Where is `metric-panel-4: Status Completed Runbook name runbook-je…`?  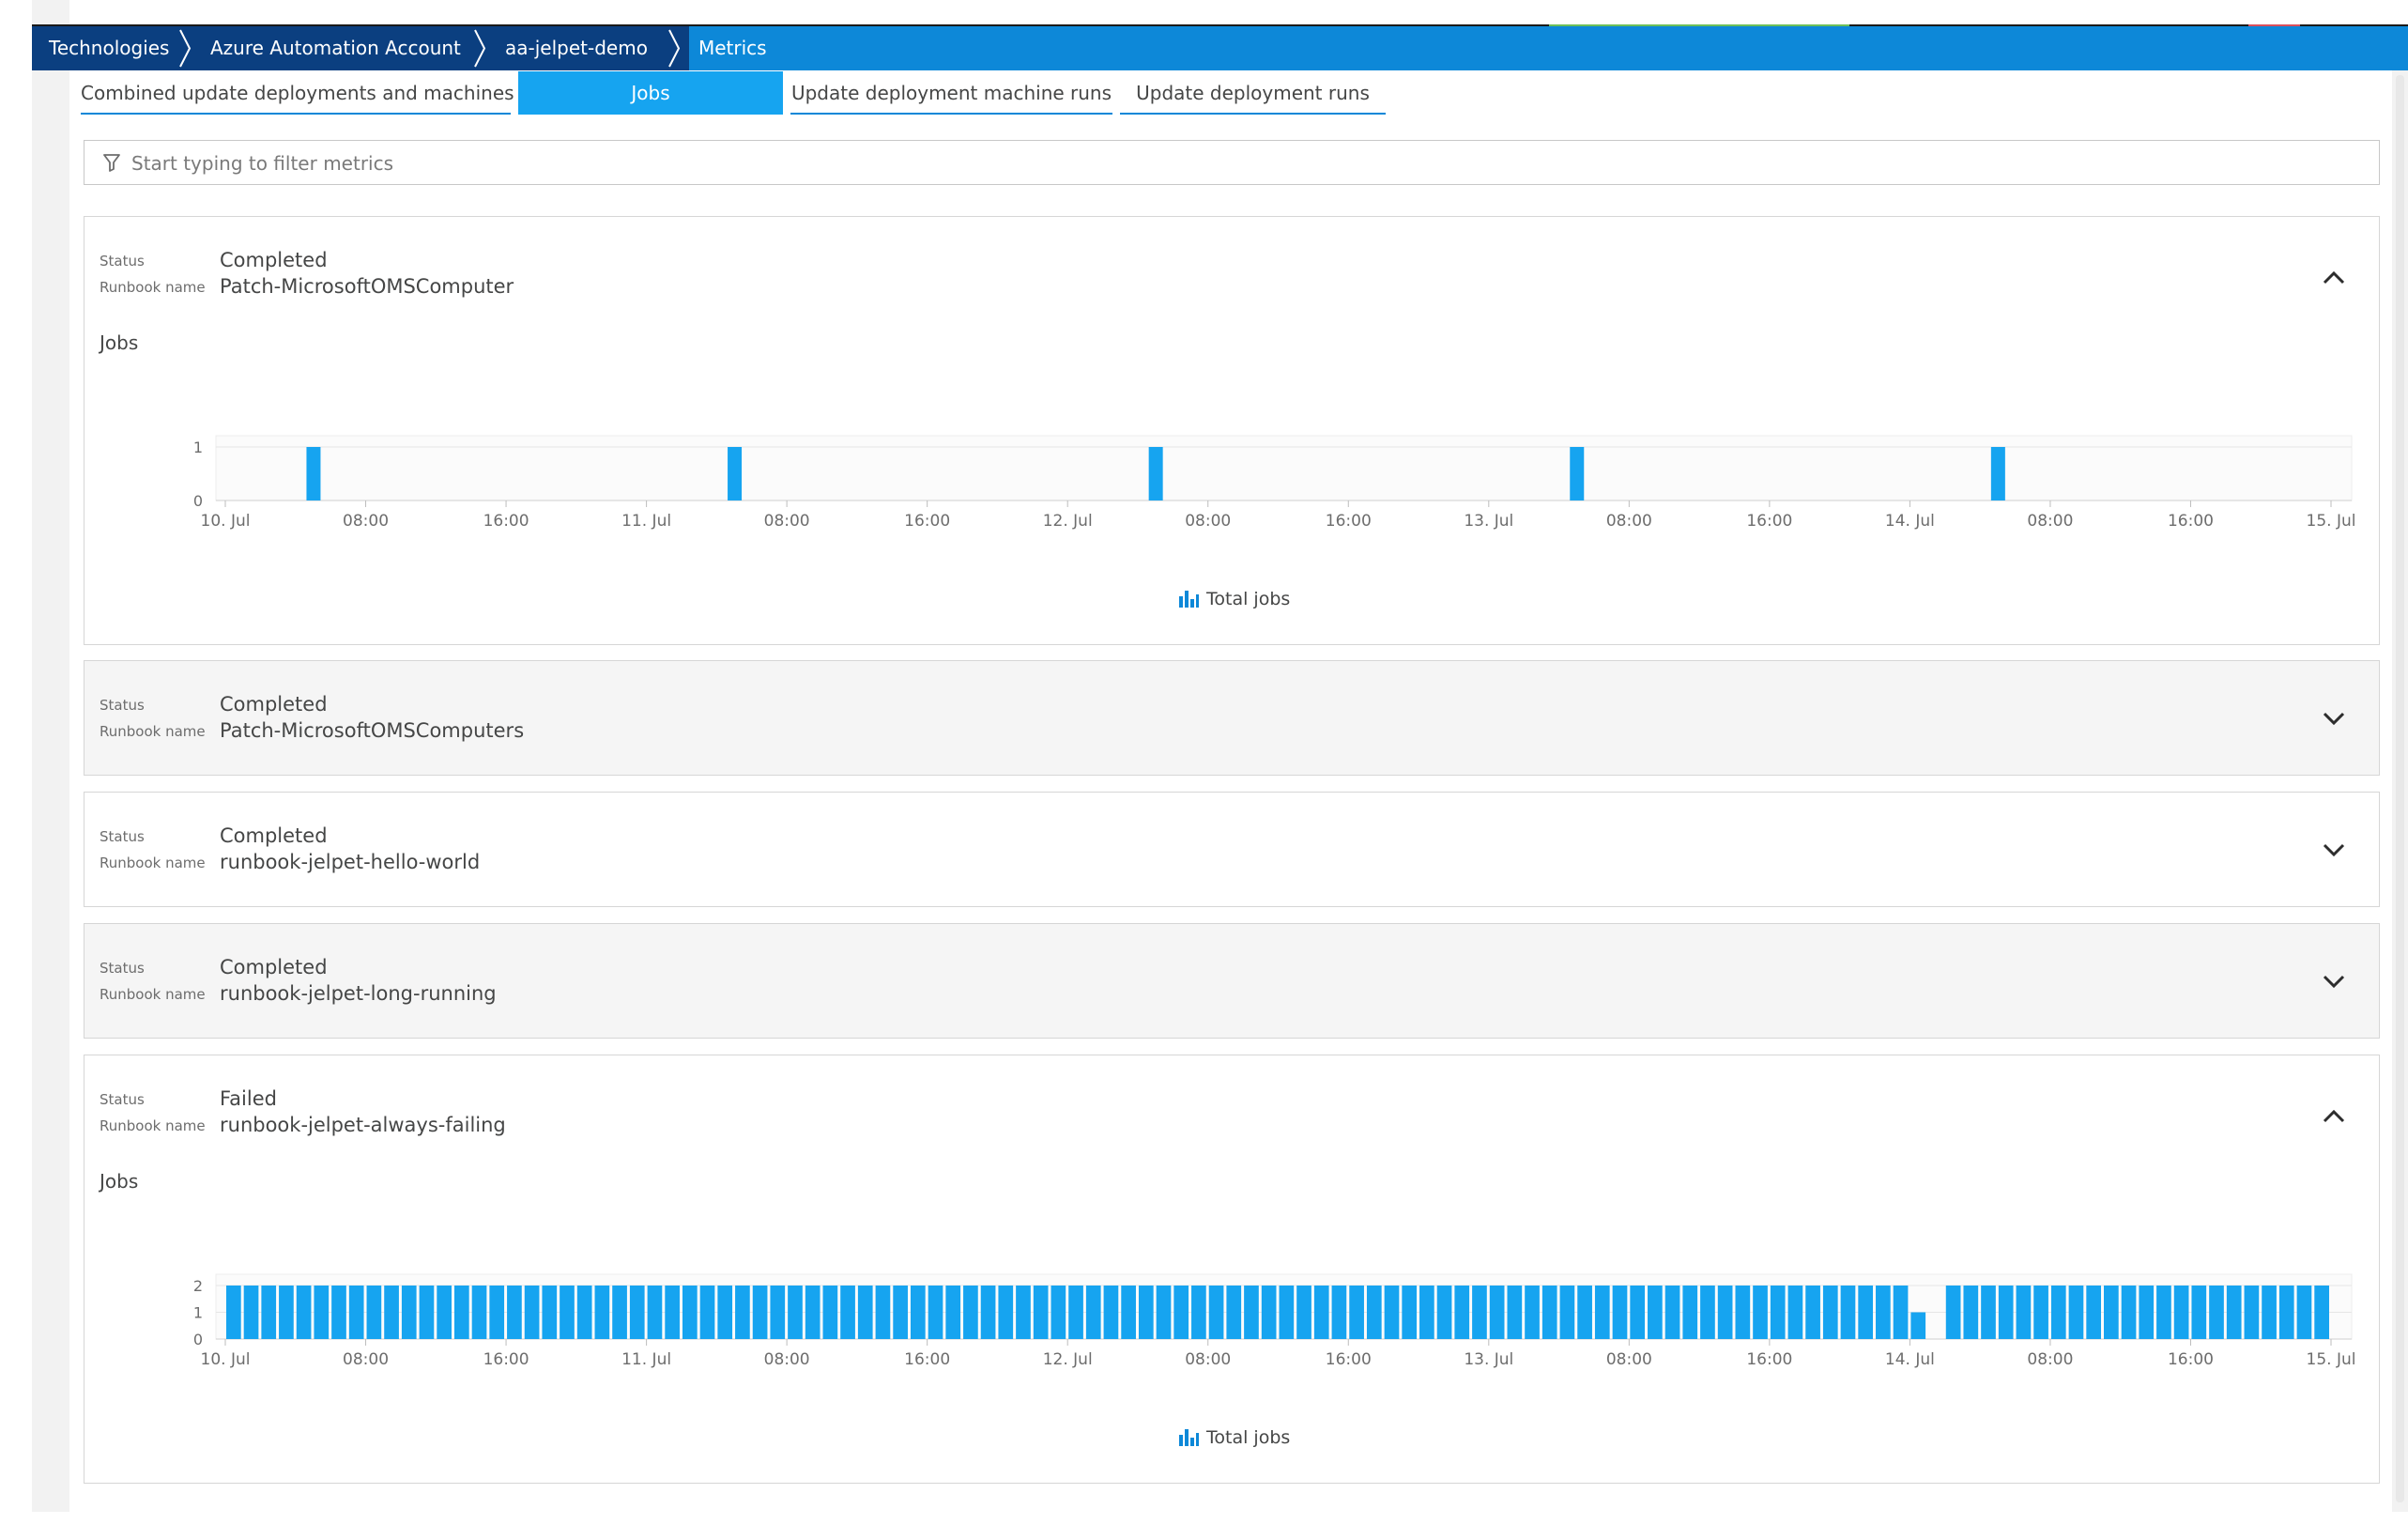
metric-panel-4: Status Completed Runbook name runbook-je… is located at coordinates (1232, 981).